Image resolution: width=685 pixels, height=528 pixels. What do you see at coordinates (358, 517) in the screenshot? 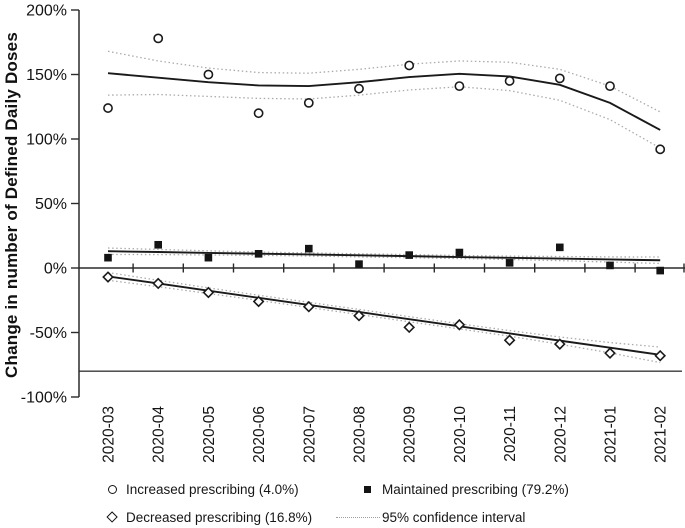
I see `dotted-line-icon` at bounding box center [358, 517].